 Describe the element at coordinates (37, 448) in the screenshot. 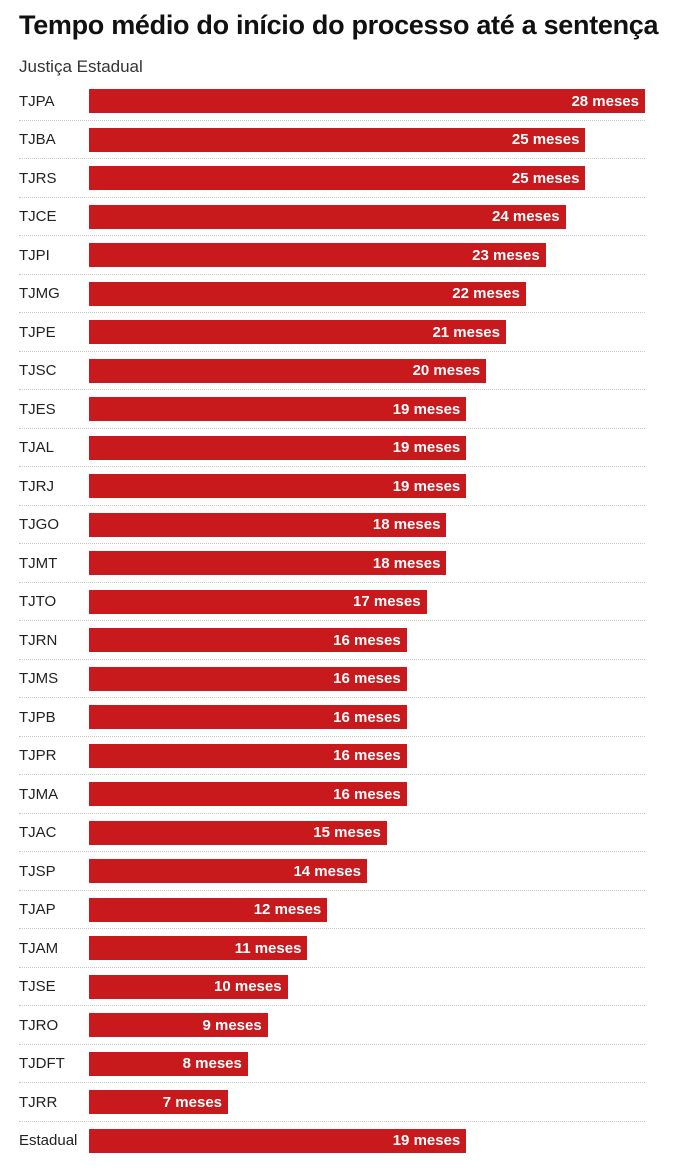

I see `category-label: TJAL` at that location.